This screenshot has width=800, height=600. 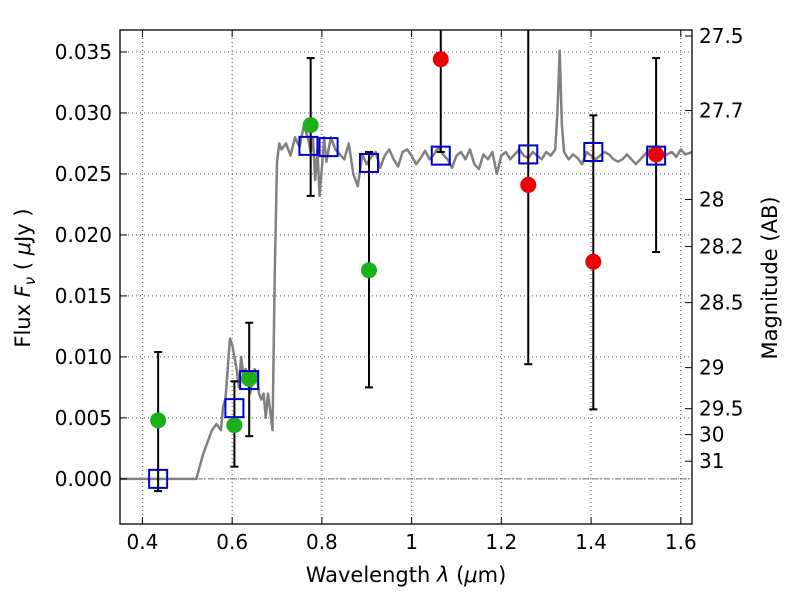 What do you see at coordinates (83, 418) in the screenshot?
I see `y-tick-label: 0.005` at bounding box center [83, 418].